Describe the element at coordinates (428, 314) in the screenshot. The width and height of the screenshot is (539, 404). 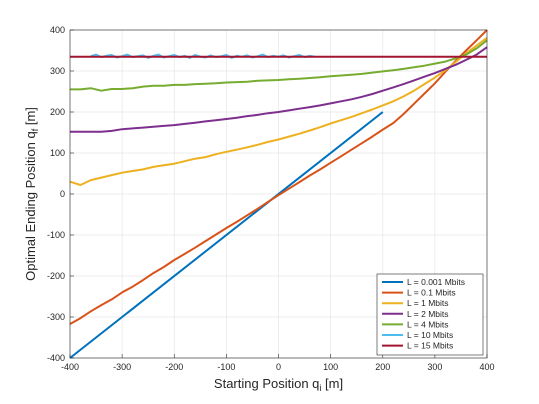
I see `legend-label: L = 2 Mbits` at that location.